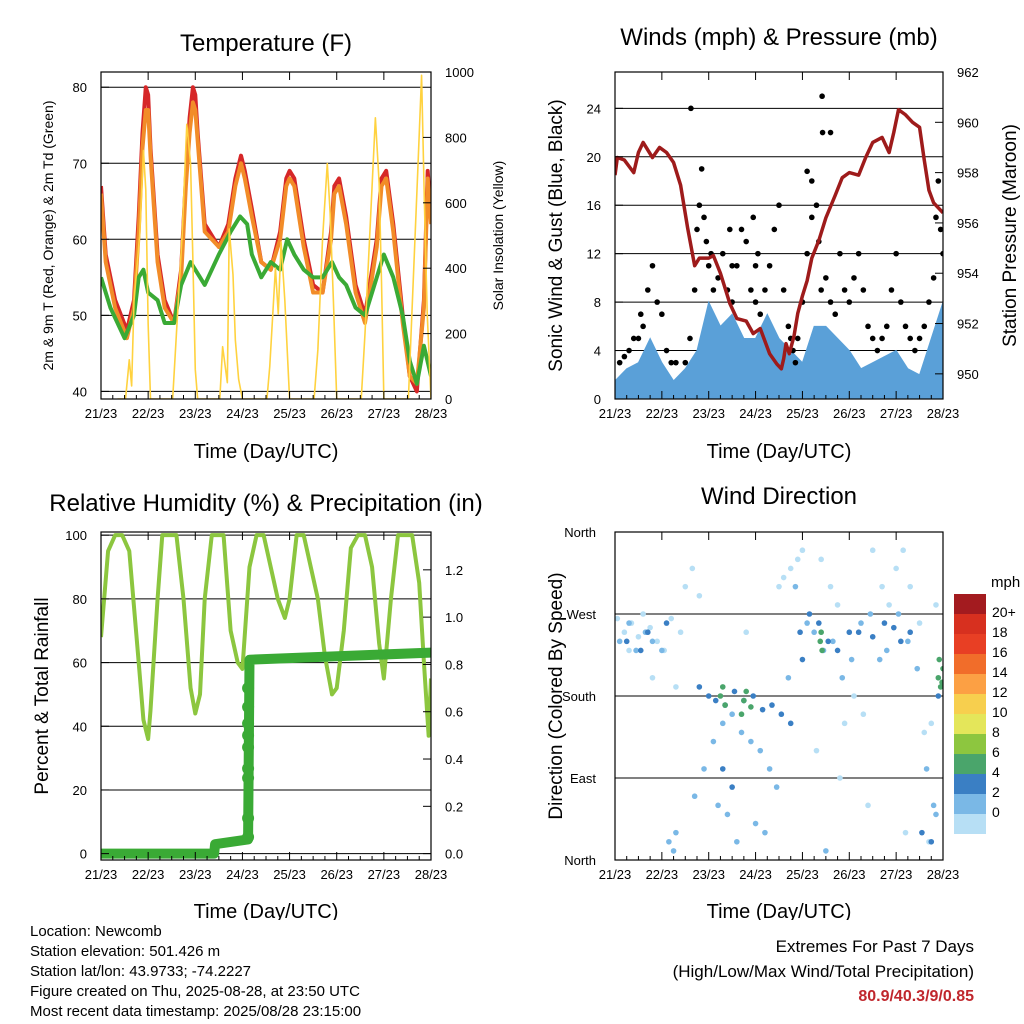 This screenshot has height=1024, width=1024. What do you see at coordinates (662, 413) in the screenshot?
I see `winds-xtick-label: 22/23` at bounding box center [662, 413].